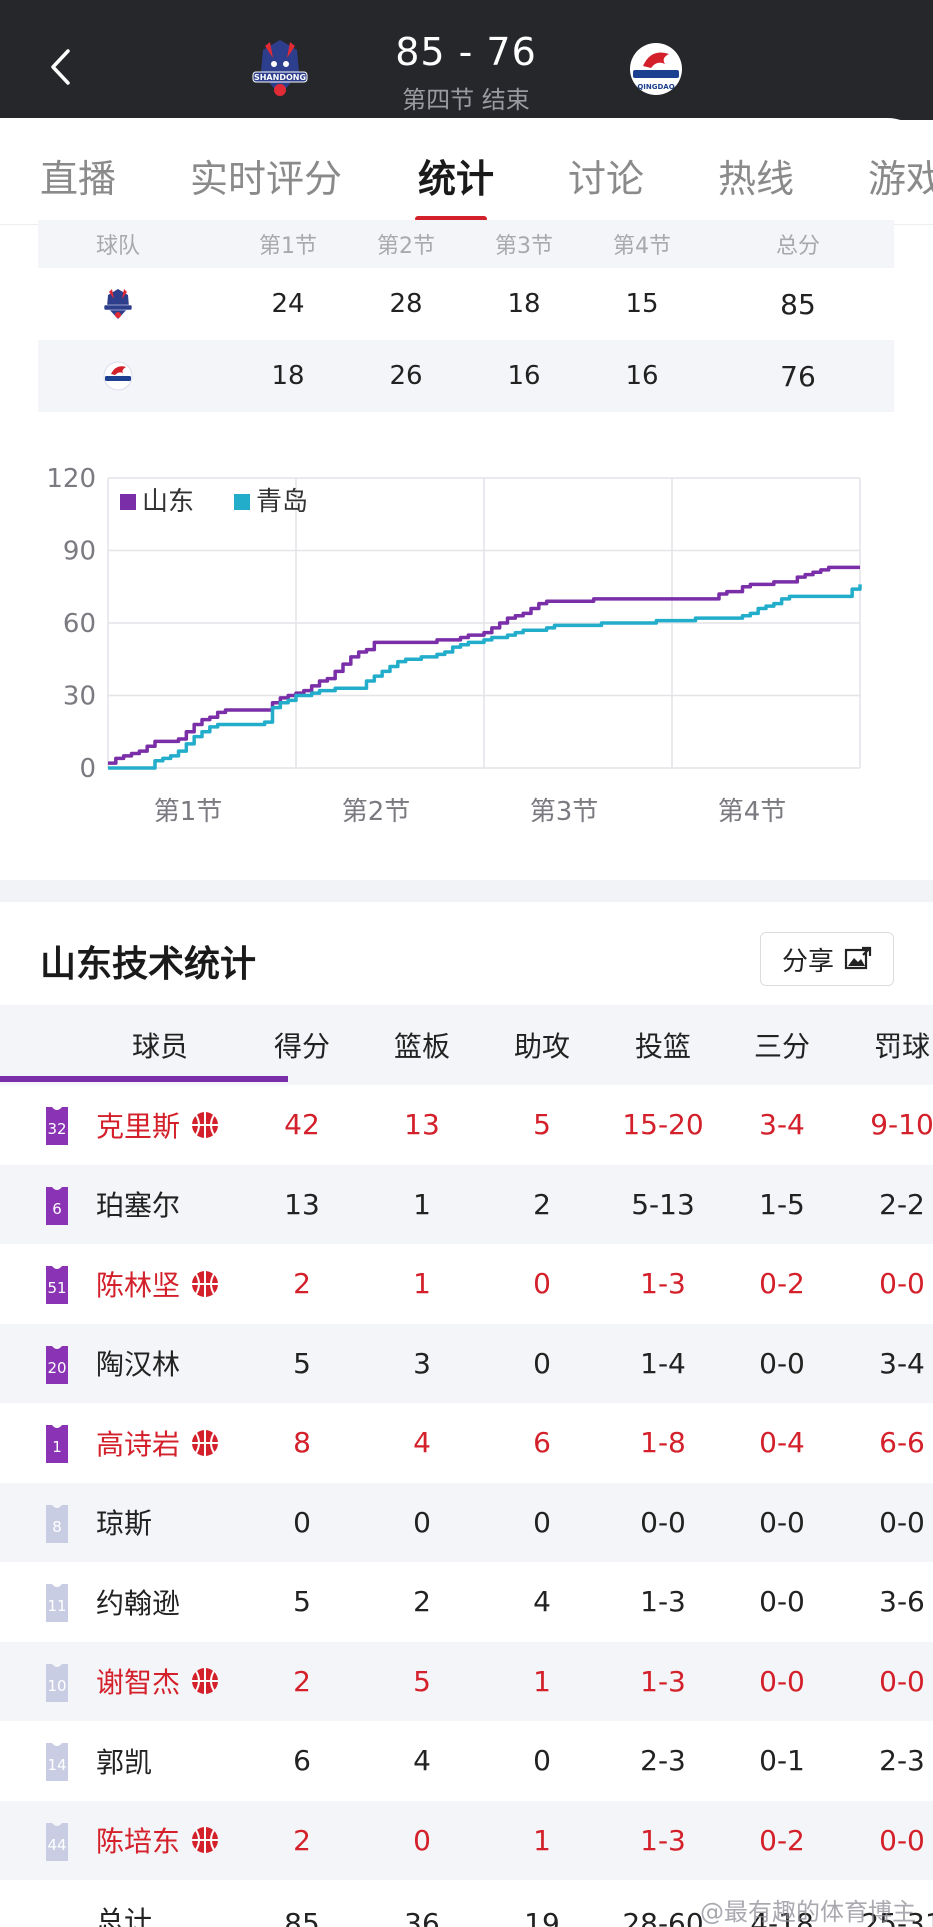 The image size is (933, 1927). I want to click on totals-row: 总计 85 36 19 28-60 4-18 25-31, so click(466, 1903).